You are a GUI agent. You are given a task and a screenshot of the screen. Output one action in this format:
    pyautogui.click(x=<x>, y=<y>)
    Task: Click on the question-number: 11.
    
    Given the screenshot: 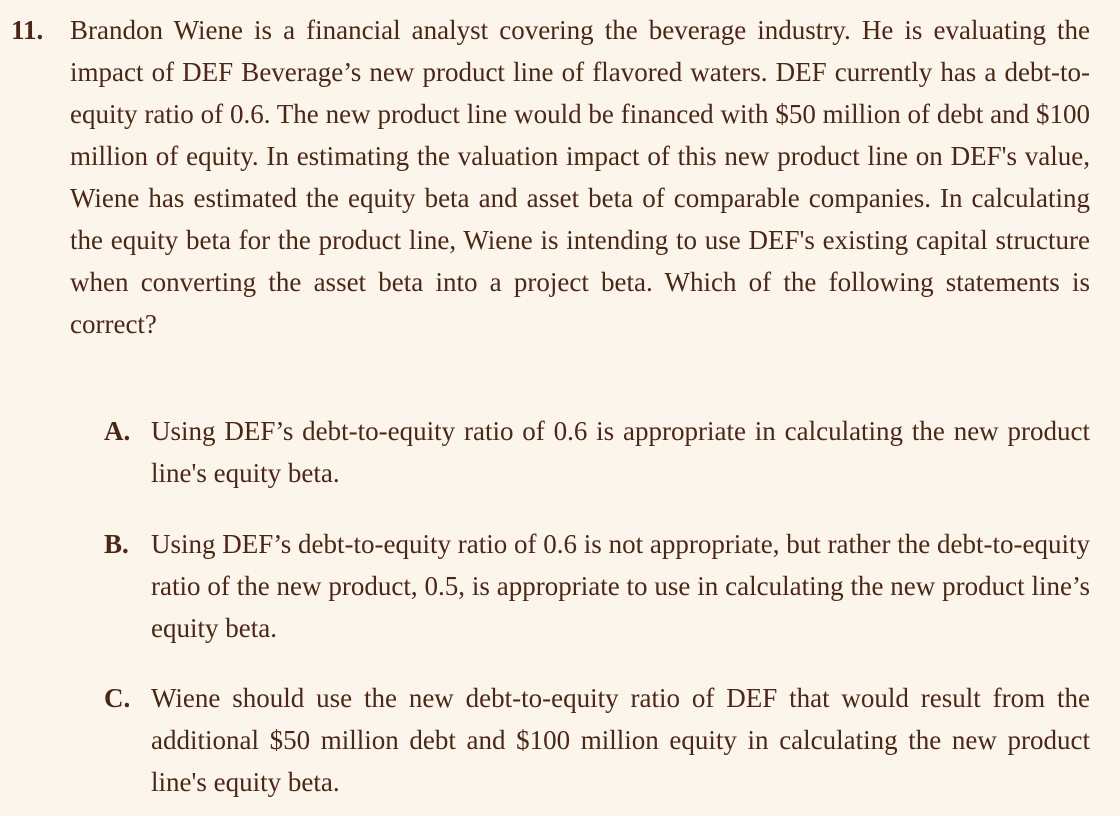 What is the action you would take?
    pyautogui.click(x=27, y=30)
    